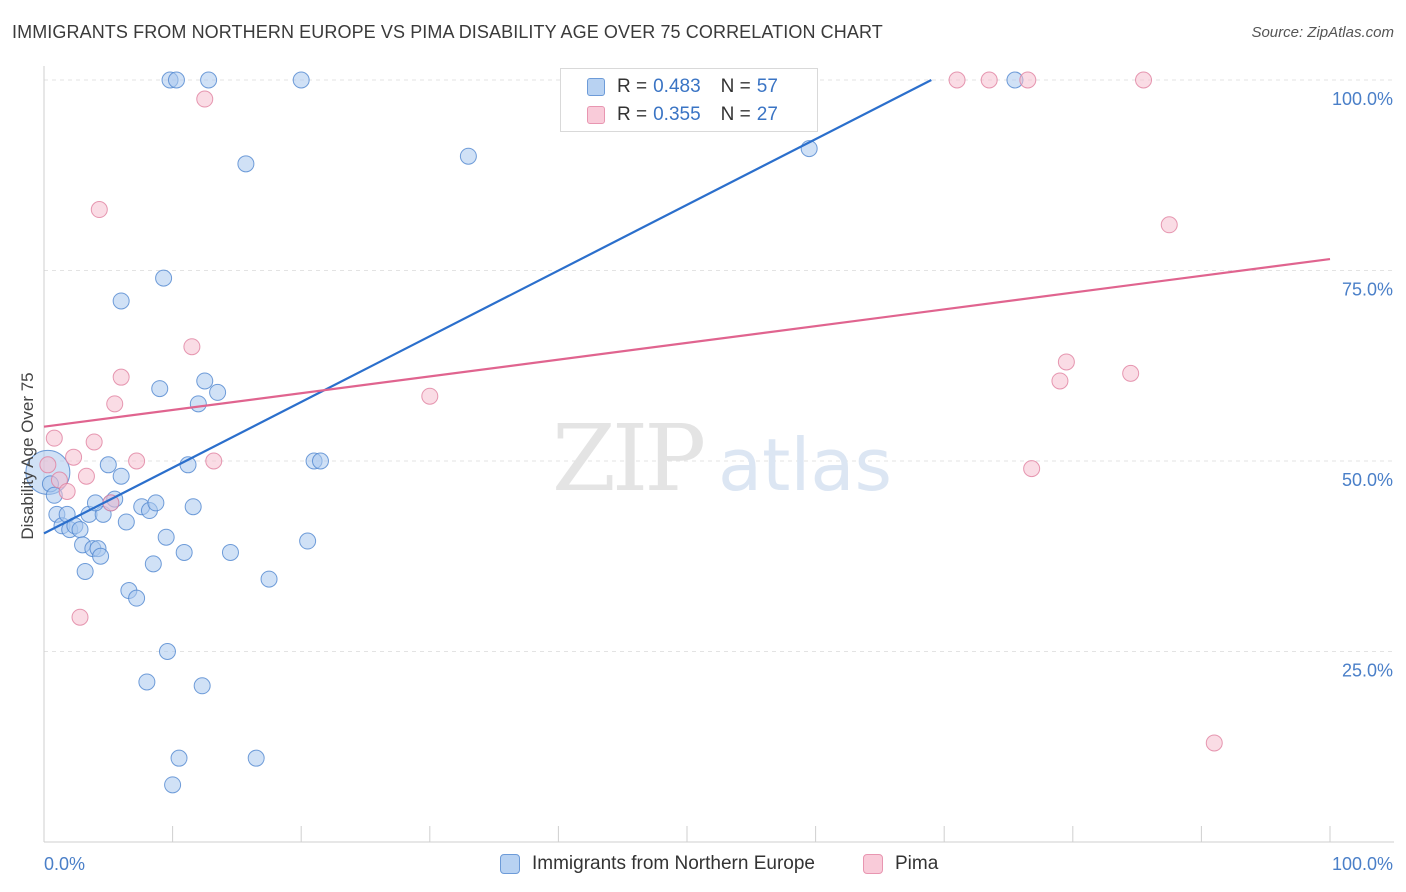 This screenshot has width=1406, height=892. Describe the element at coordinates (1362, 99) in the screenshot. I see `y-tick-label: 100.0%` at that location.